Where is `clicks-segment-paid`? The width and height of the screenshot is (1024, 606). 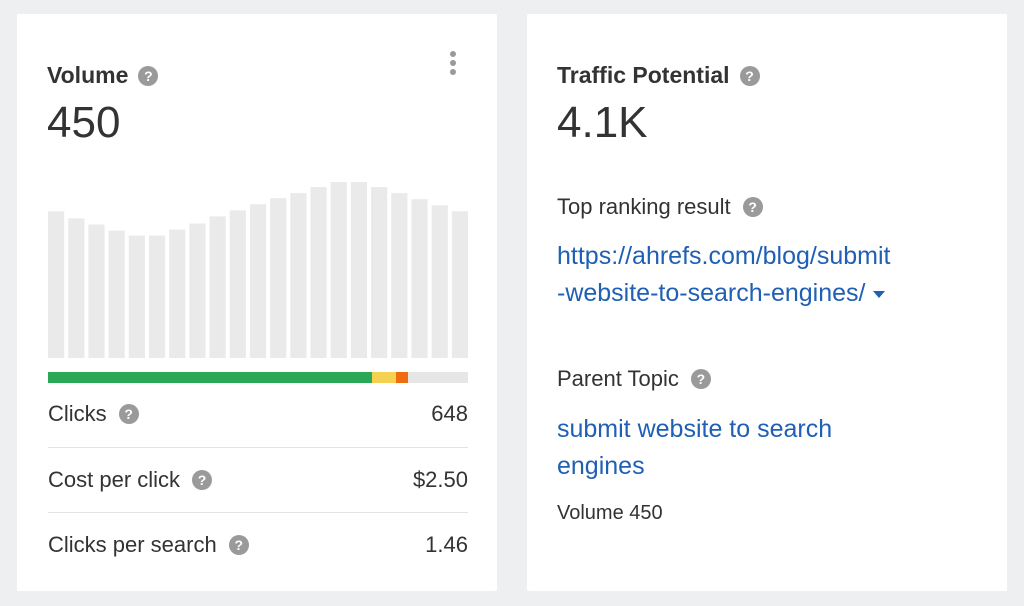
clicks-segment-paid is located at coordinates (384, 377).